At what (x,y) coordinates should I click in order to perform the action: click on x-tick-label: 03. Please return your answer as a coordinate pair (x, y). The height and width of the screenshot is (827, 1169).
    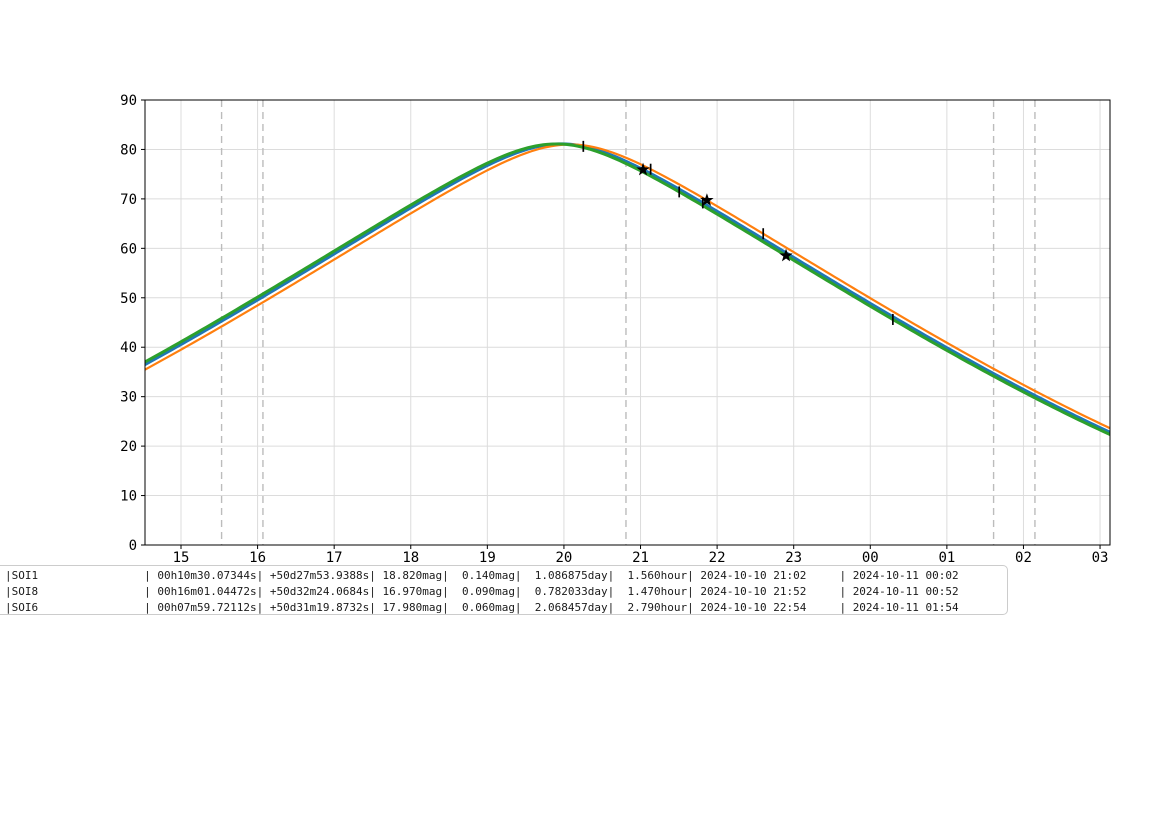
    Looking at the image, I should click on (1100, 556).